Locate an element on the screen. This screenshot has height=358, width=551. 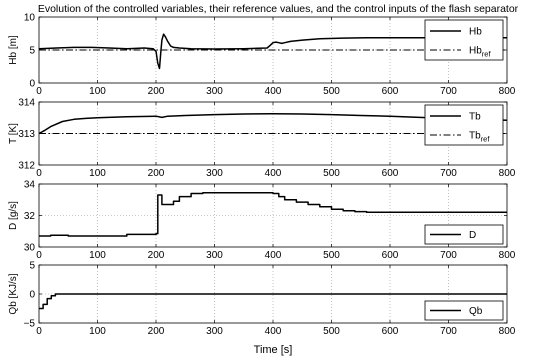
y-axis-label: T [K] is located at coordinates (13, 133).